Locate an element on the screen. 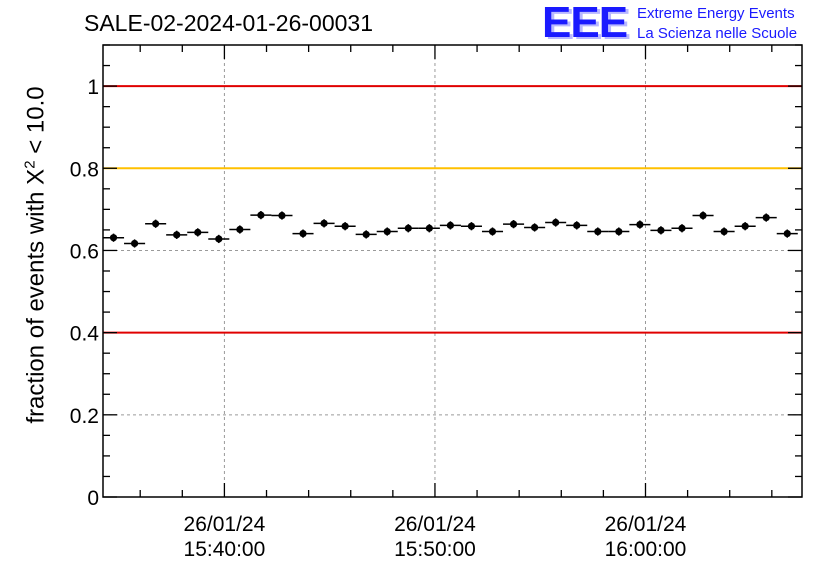 The width and height of the screenshot is (836, 572). y-tick-label: 0.2 is located at coordinates (84, 416).